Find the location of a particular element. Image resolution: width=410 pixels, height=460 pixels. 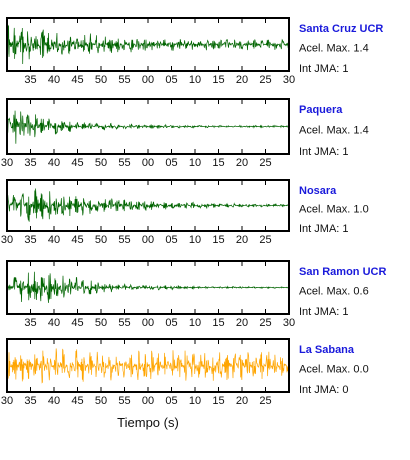

station-name: San Ramon UCR is located at coordinates (342, 272).